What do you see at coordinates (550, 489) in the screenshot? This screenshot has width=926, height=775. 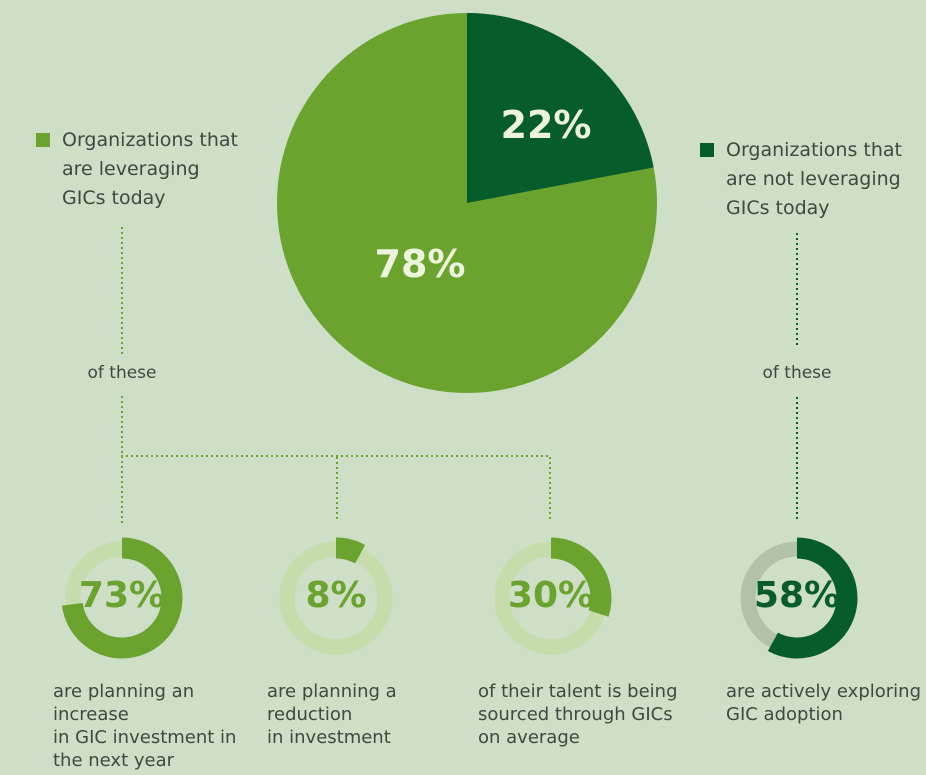 I see `connector-third-drop` at bounding box center [550, 489].